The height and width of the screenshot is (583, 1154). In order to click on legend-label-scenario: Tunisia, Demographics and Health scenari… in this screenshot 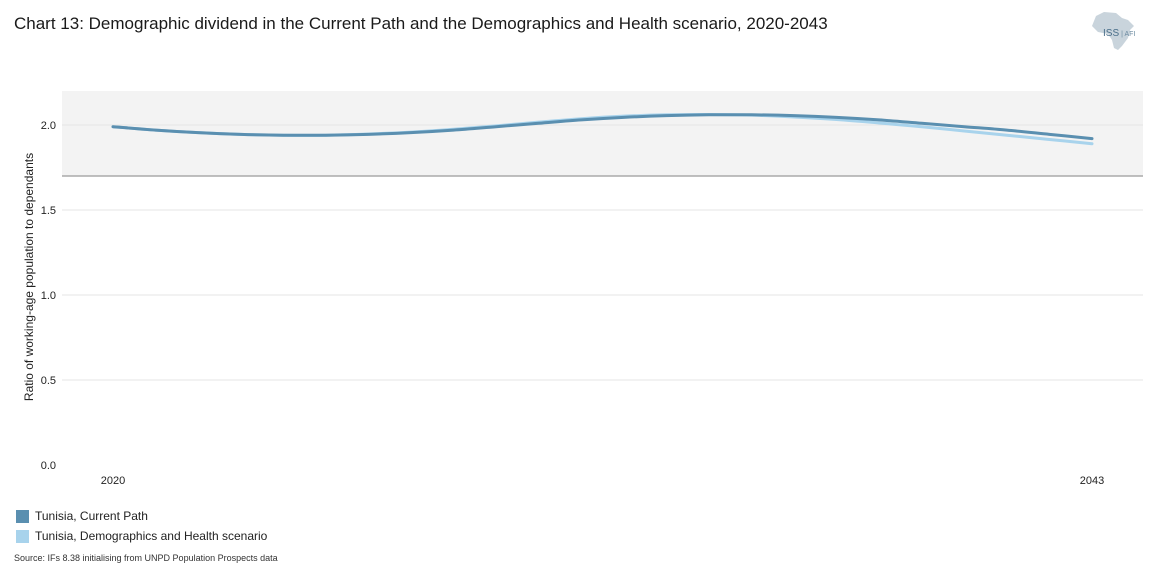, I will do `click(151, 536)`.